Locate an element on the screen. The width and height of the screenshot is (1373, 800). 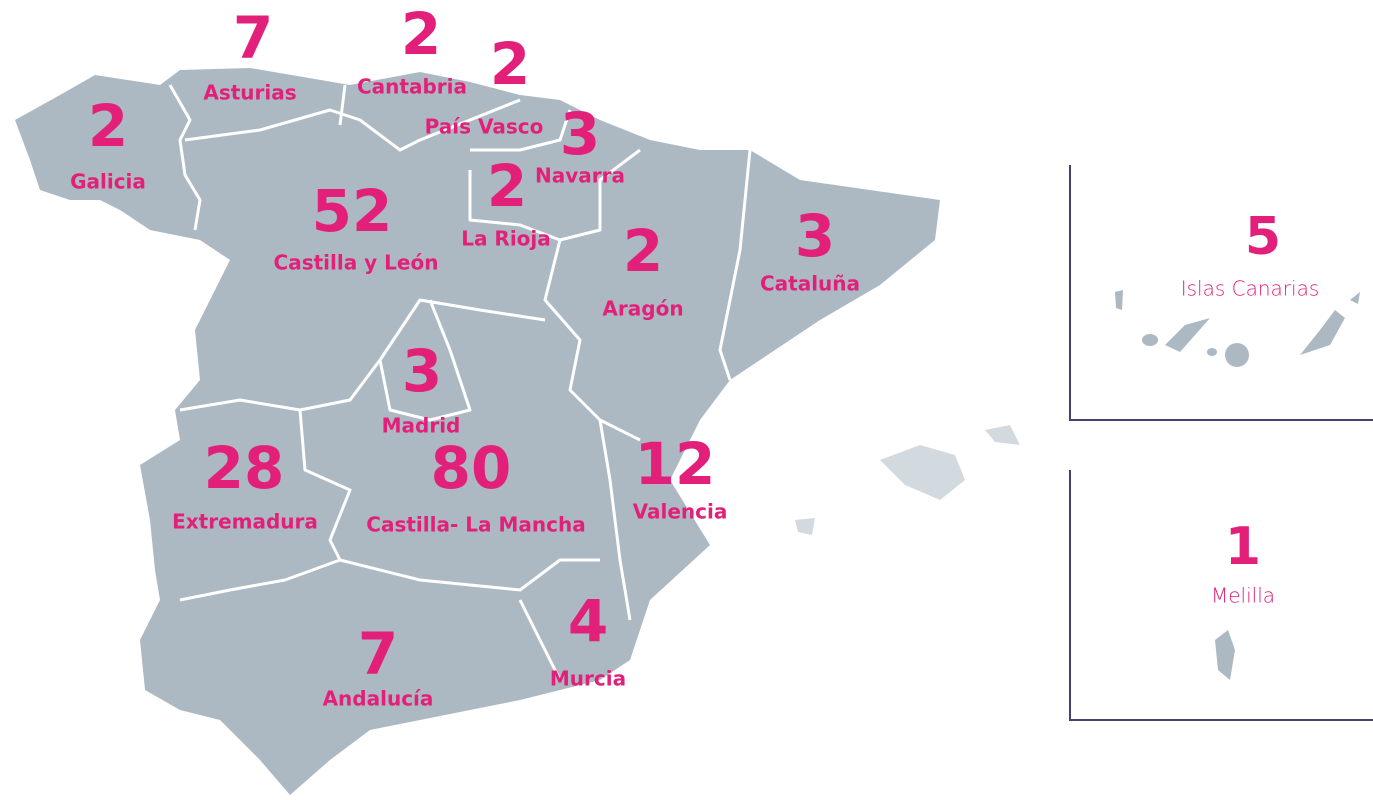
region-name: Extremadura is located at coordinates (245, 522).